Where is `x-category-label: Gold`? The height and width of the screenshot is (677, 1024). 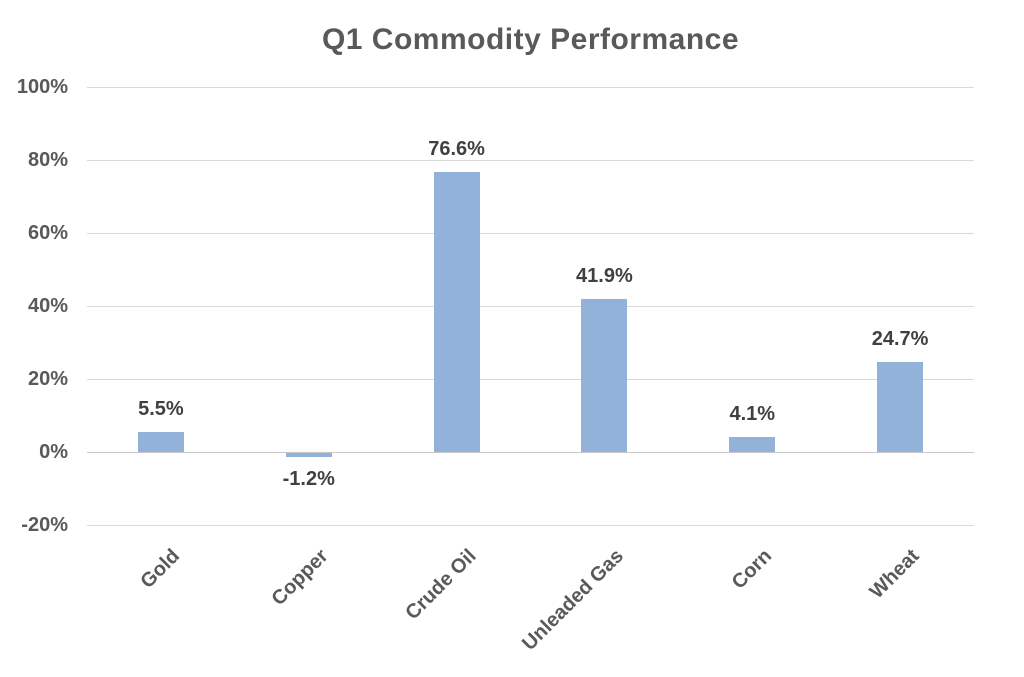 x-category-label: Gold is located at coordinates (160, 569).